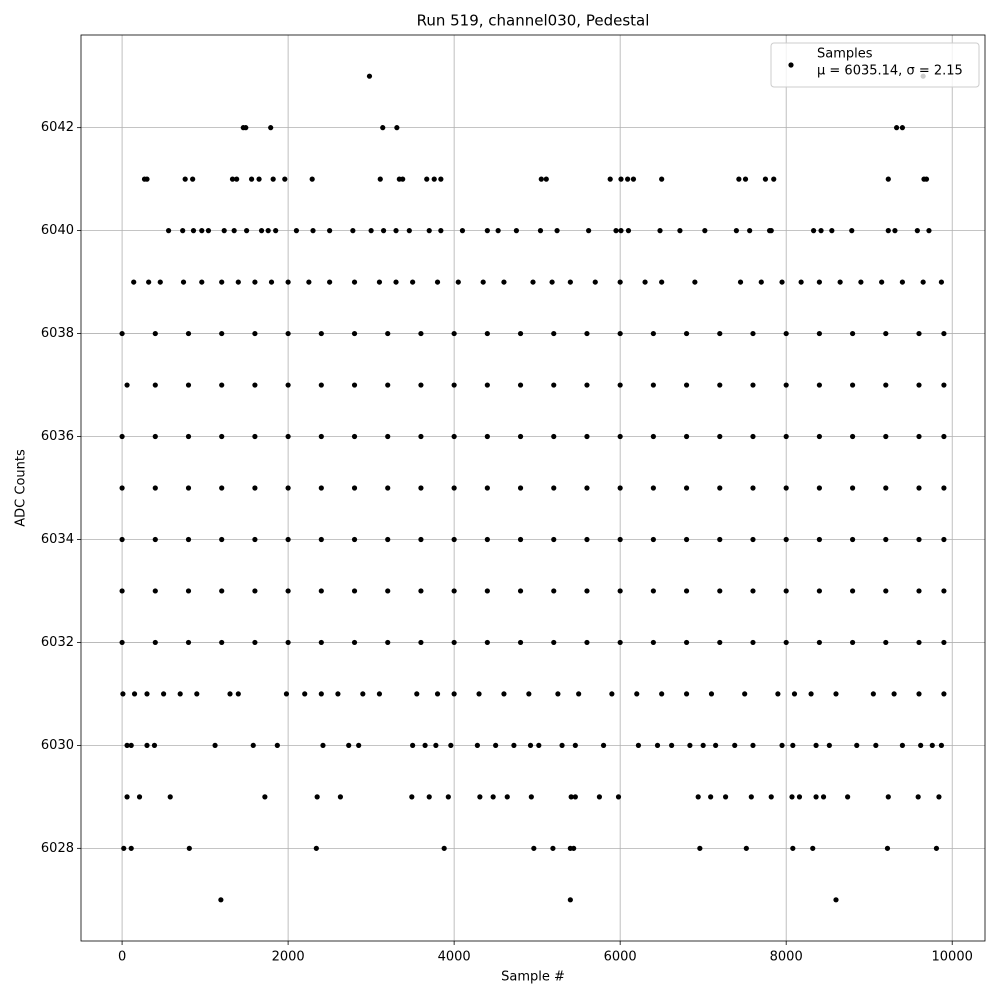 The width and height of the screenshot is (1000, 1004). I want to click on y-axis-label: ADC Counts, so click(21, 488).